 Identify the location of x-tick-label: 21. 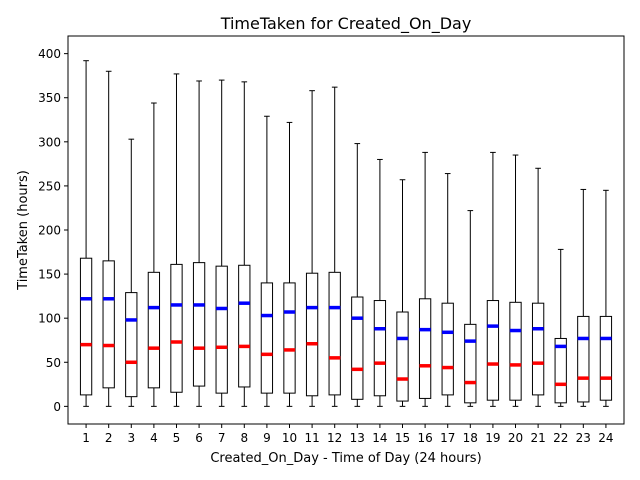
(537, 438).